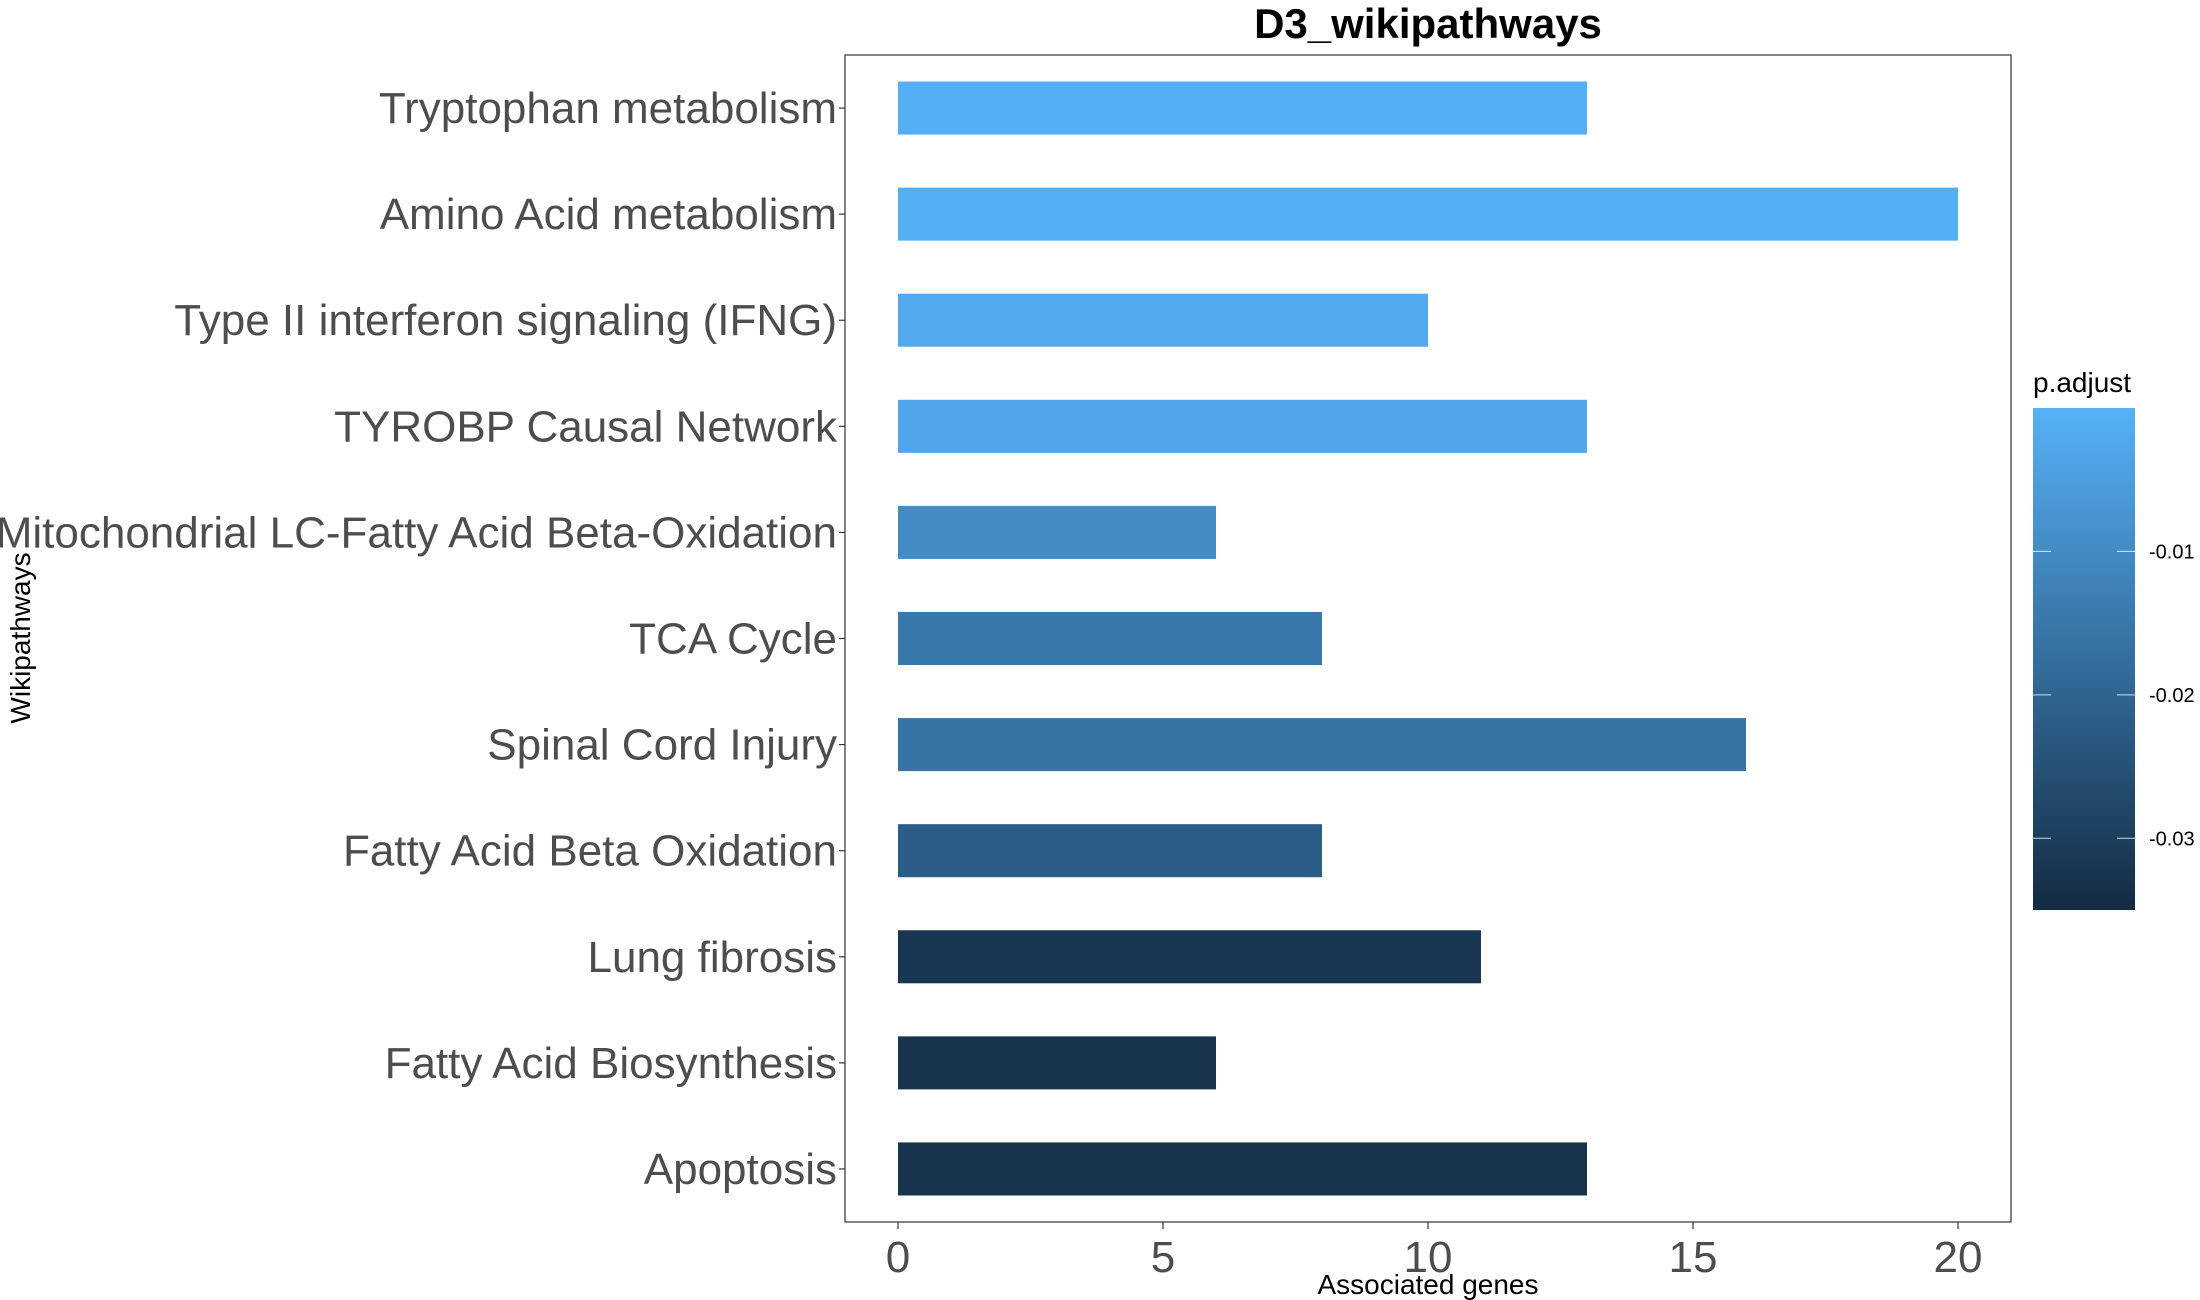 This screenshot has height=1300, width=2200. I want to click on x-tick-label: 20, so click(1958, 1257).